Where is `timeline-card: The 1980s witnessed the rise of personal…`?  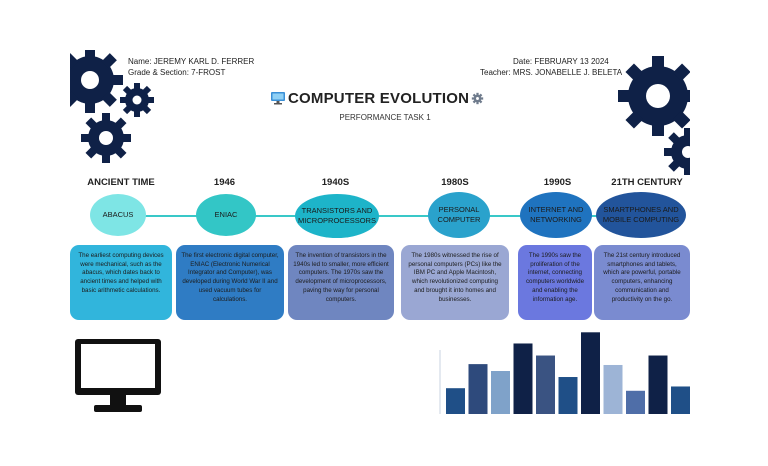
timeline-card: The 1980s witnessed the rise of personal… is located at coordinates (455, 282).